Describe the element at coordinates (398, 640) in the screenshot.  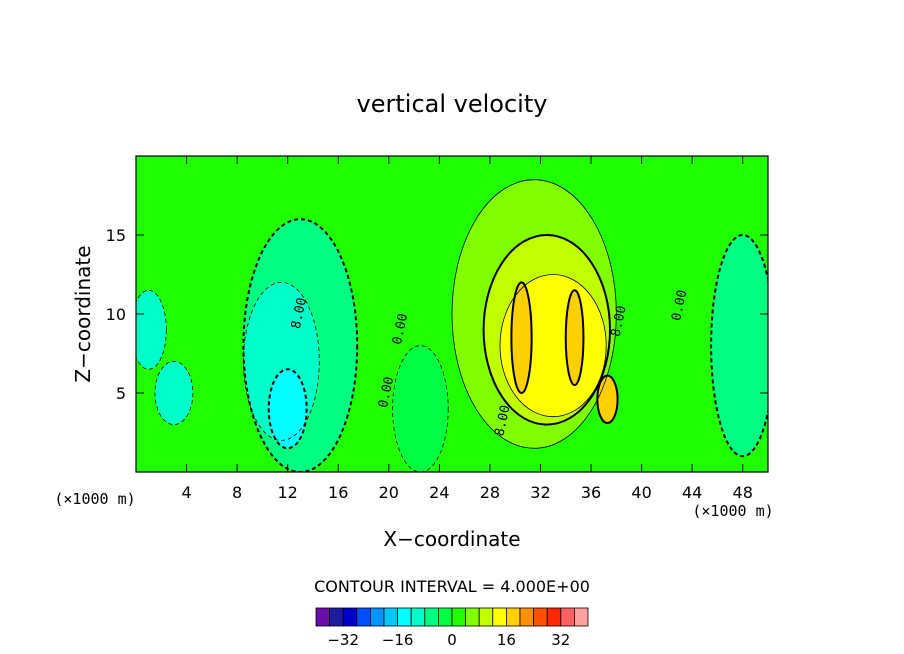
I see `colorbar-tick-label: −16` at that location.